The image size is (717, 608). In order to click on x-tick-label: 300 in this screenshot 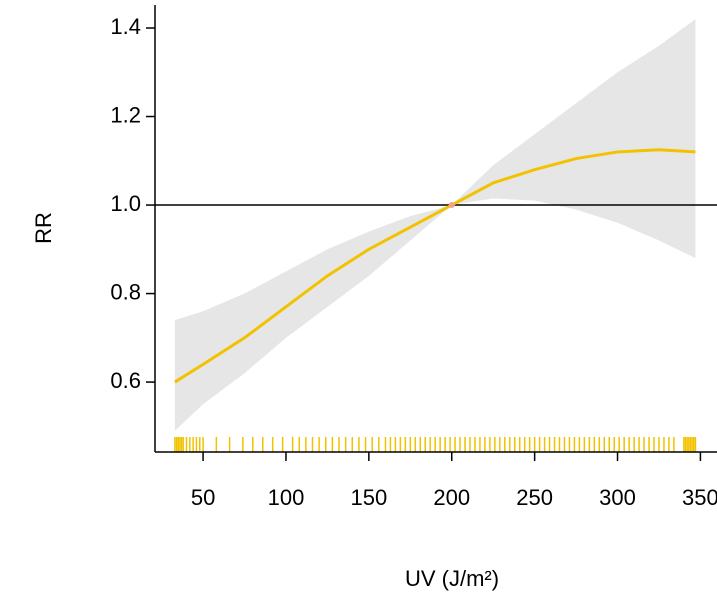, I will do `click(617, 497)`.